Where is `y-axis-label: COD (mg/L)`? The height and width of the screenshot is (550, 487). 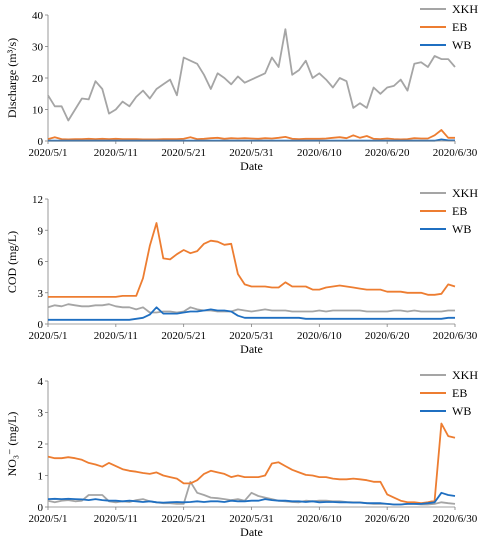
y-axis-label: COD (mg/L) is located at coordinates (12, 262).